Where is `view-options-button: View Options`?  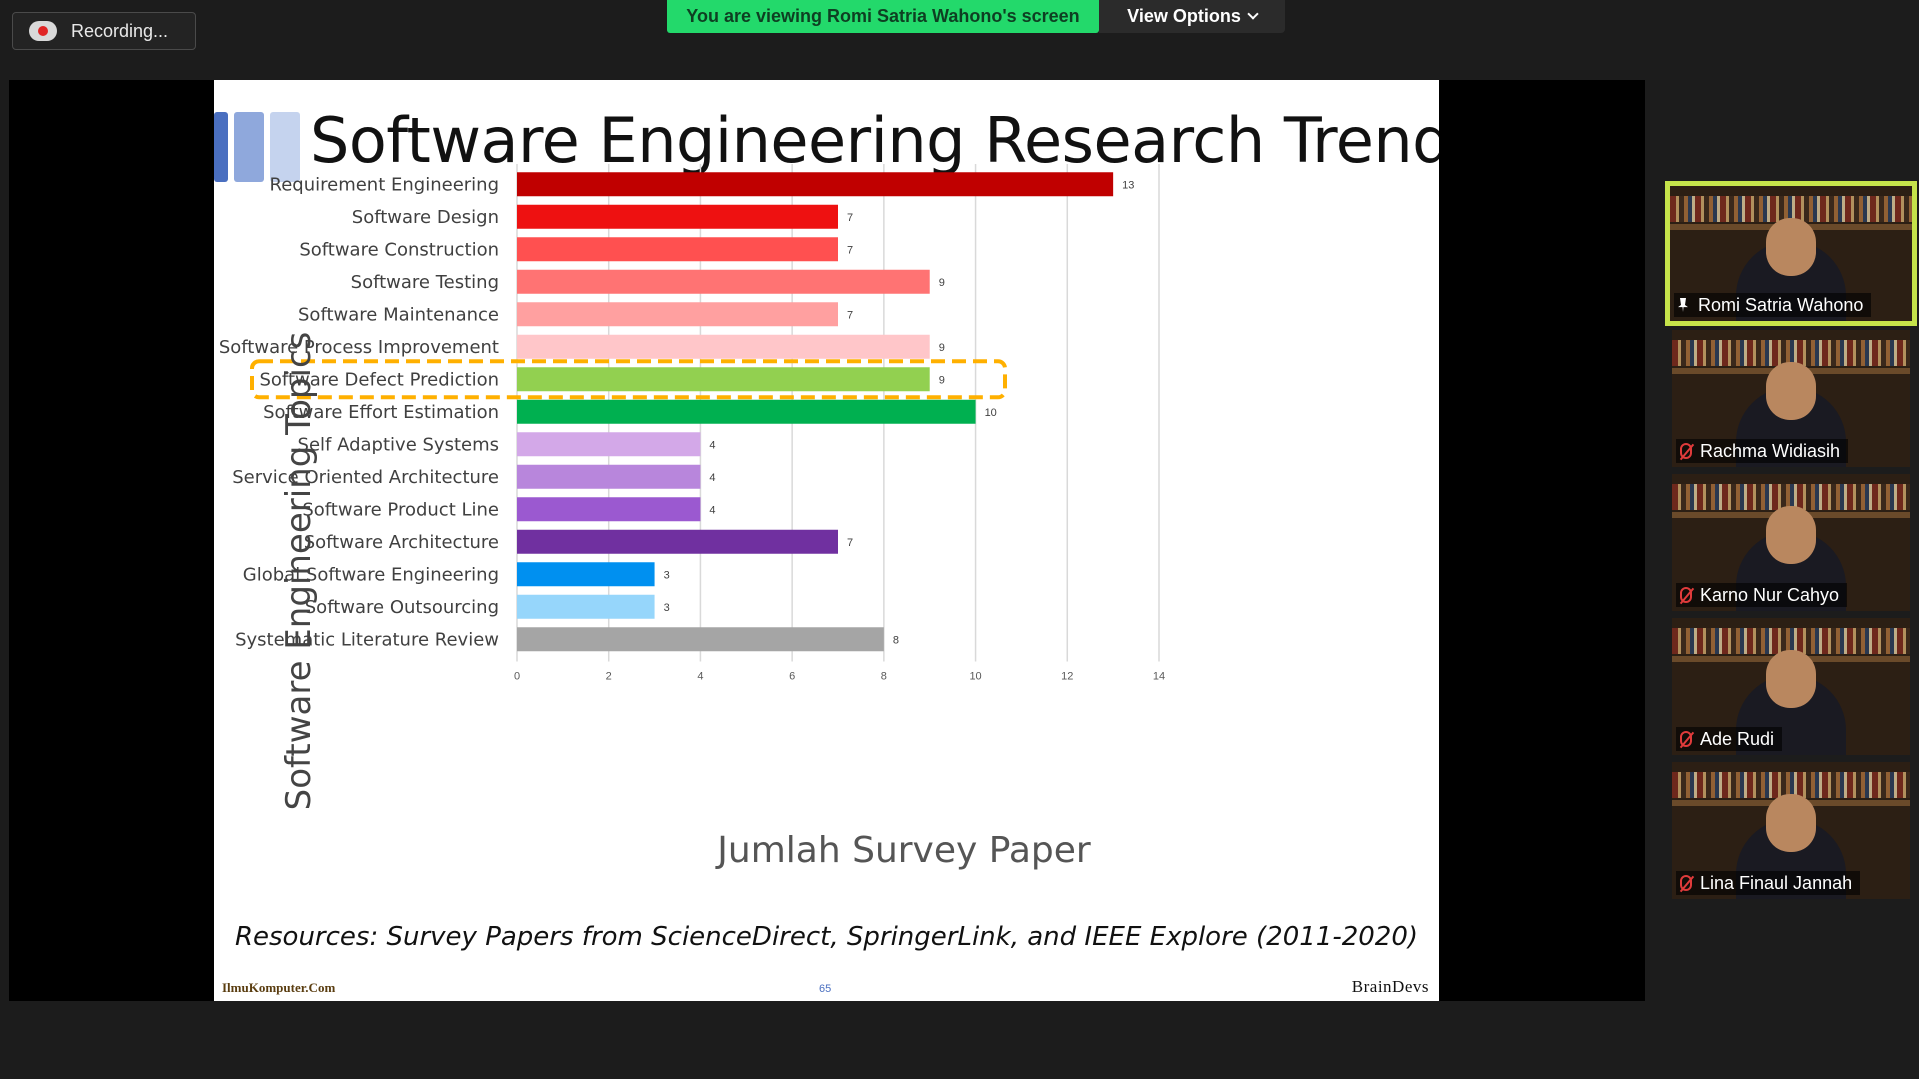
view-options-button: View Options is located at coordinates (1192, 16).